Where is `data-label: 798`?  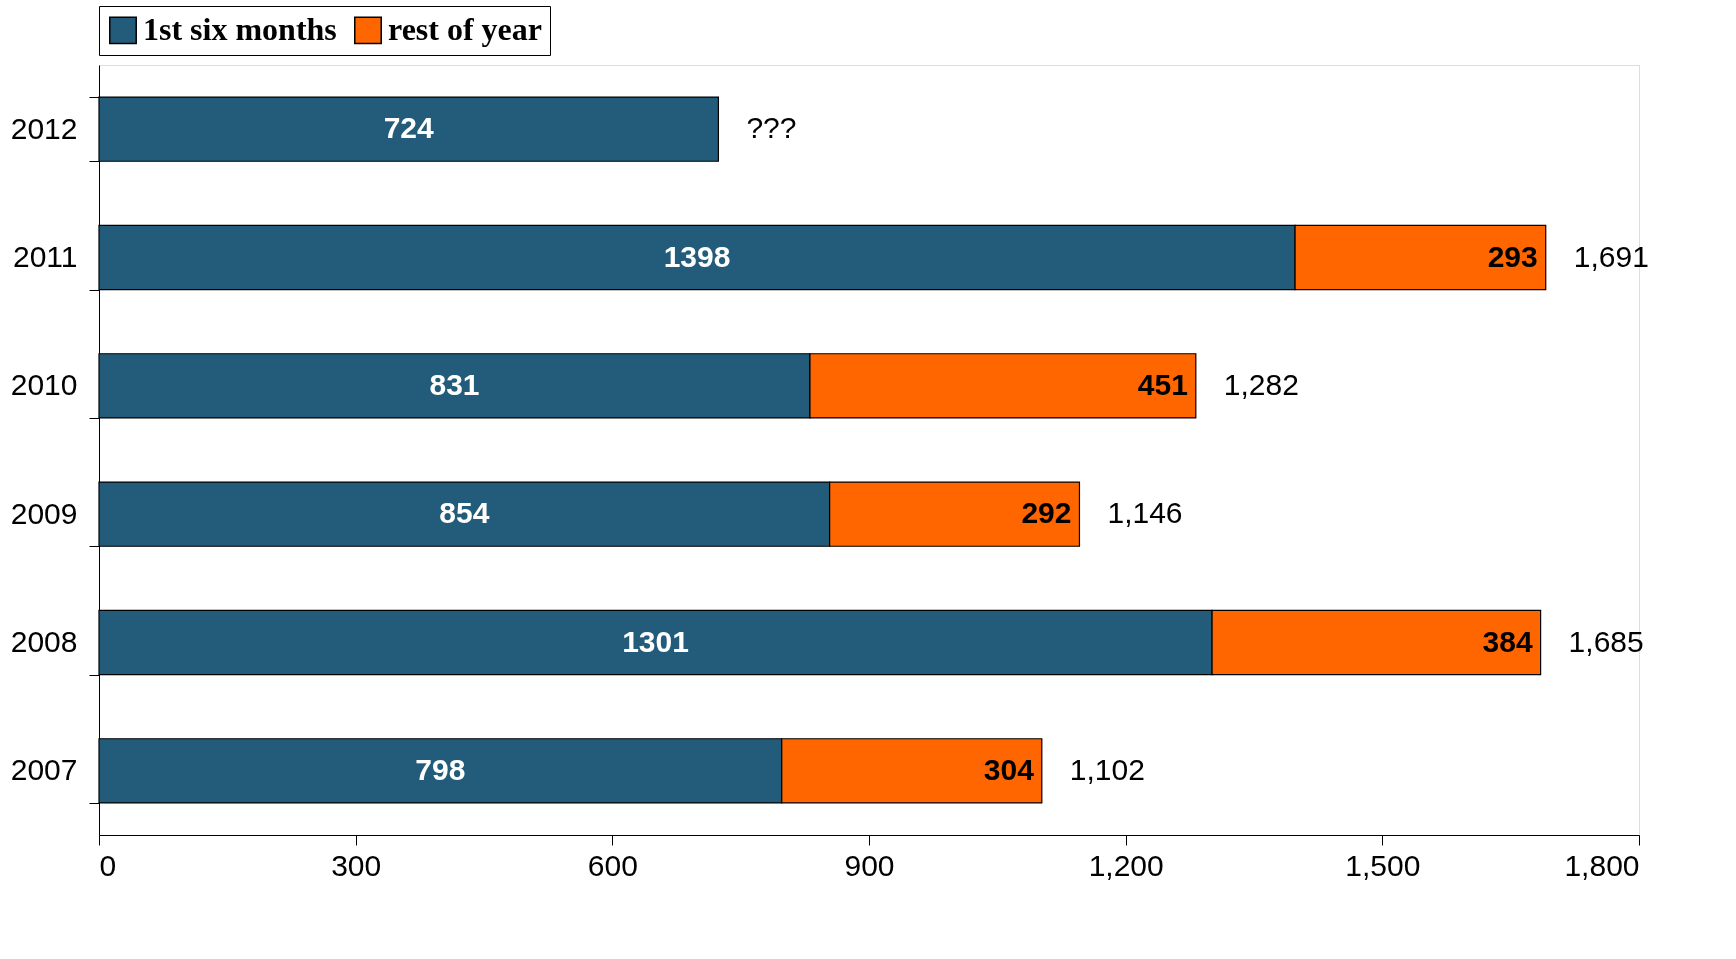 data-label: 798 is located at coordinates (440, 769).